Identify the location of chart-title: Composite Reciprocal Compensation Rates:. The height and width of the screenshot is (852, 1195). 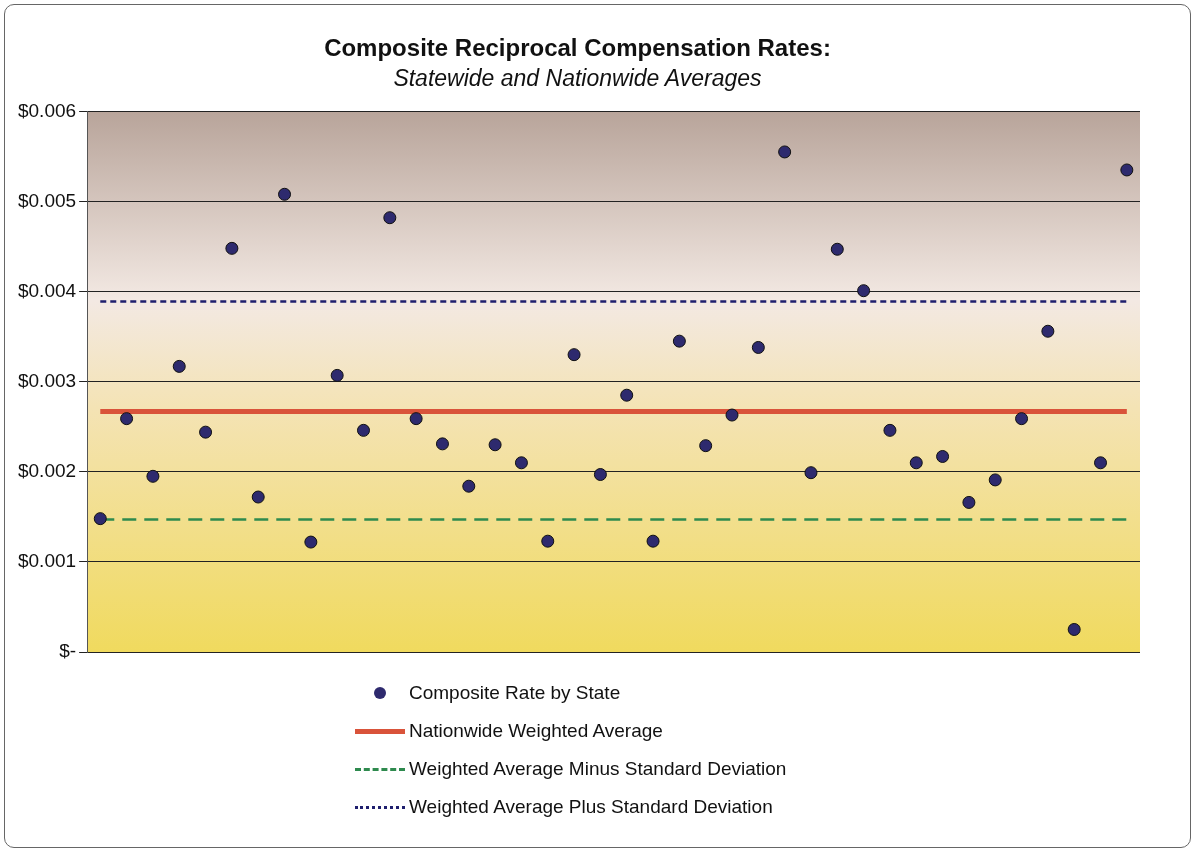
(577, 48).